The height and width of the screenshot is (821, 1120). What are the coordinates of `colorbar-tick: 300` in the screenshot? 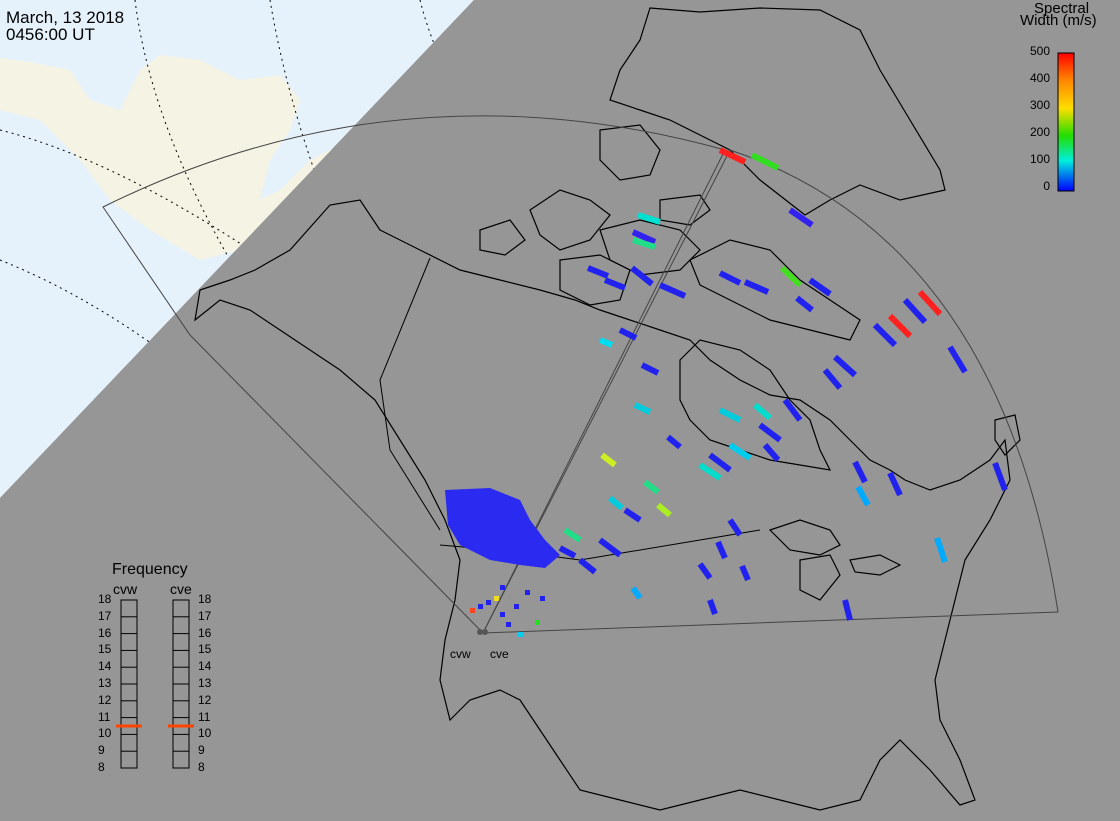 It's located at (1039, 105).